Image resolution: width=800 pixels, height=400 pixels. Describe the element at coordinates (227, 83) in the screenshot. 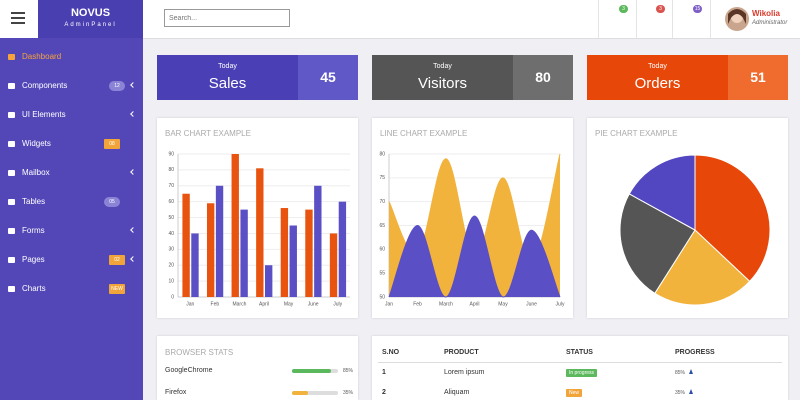

I see `stat-label: Sales` at that location.